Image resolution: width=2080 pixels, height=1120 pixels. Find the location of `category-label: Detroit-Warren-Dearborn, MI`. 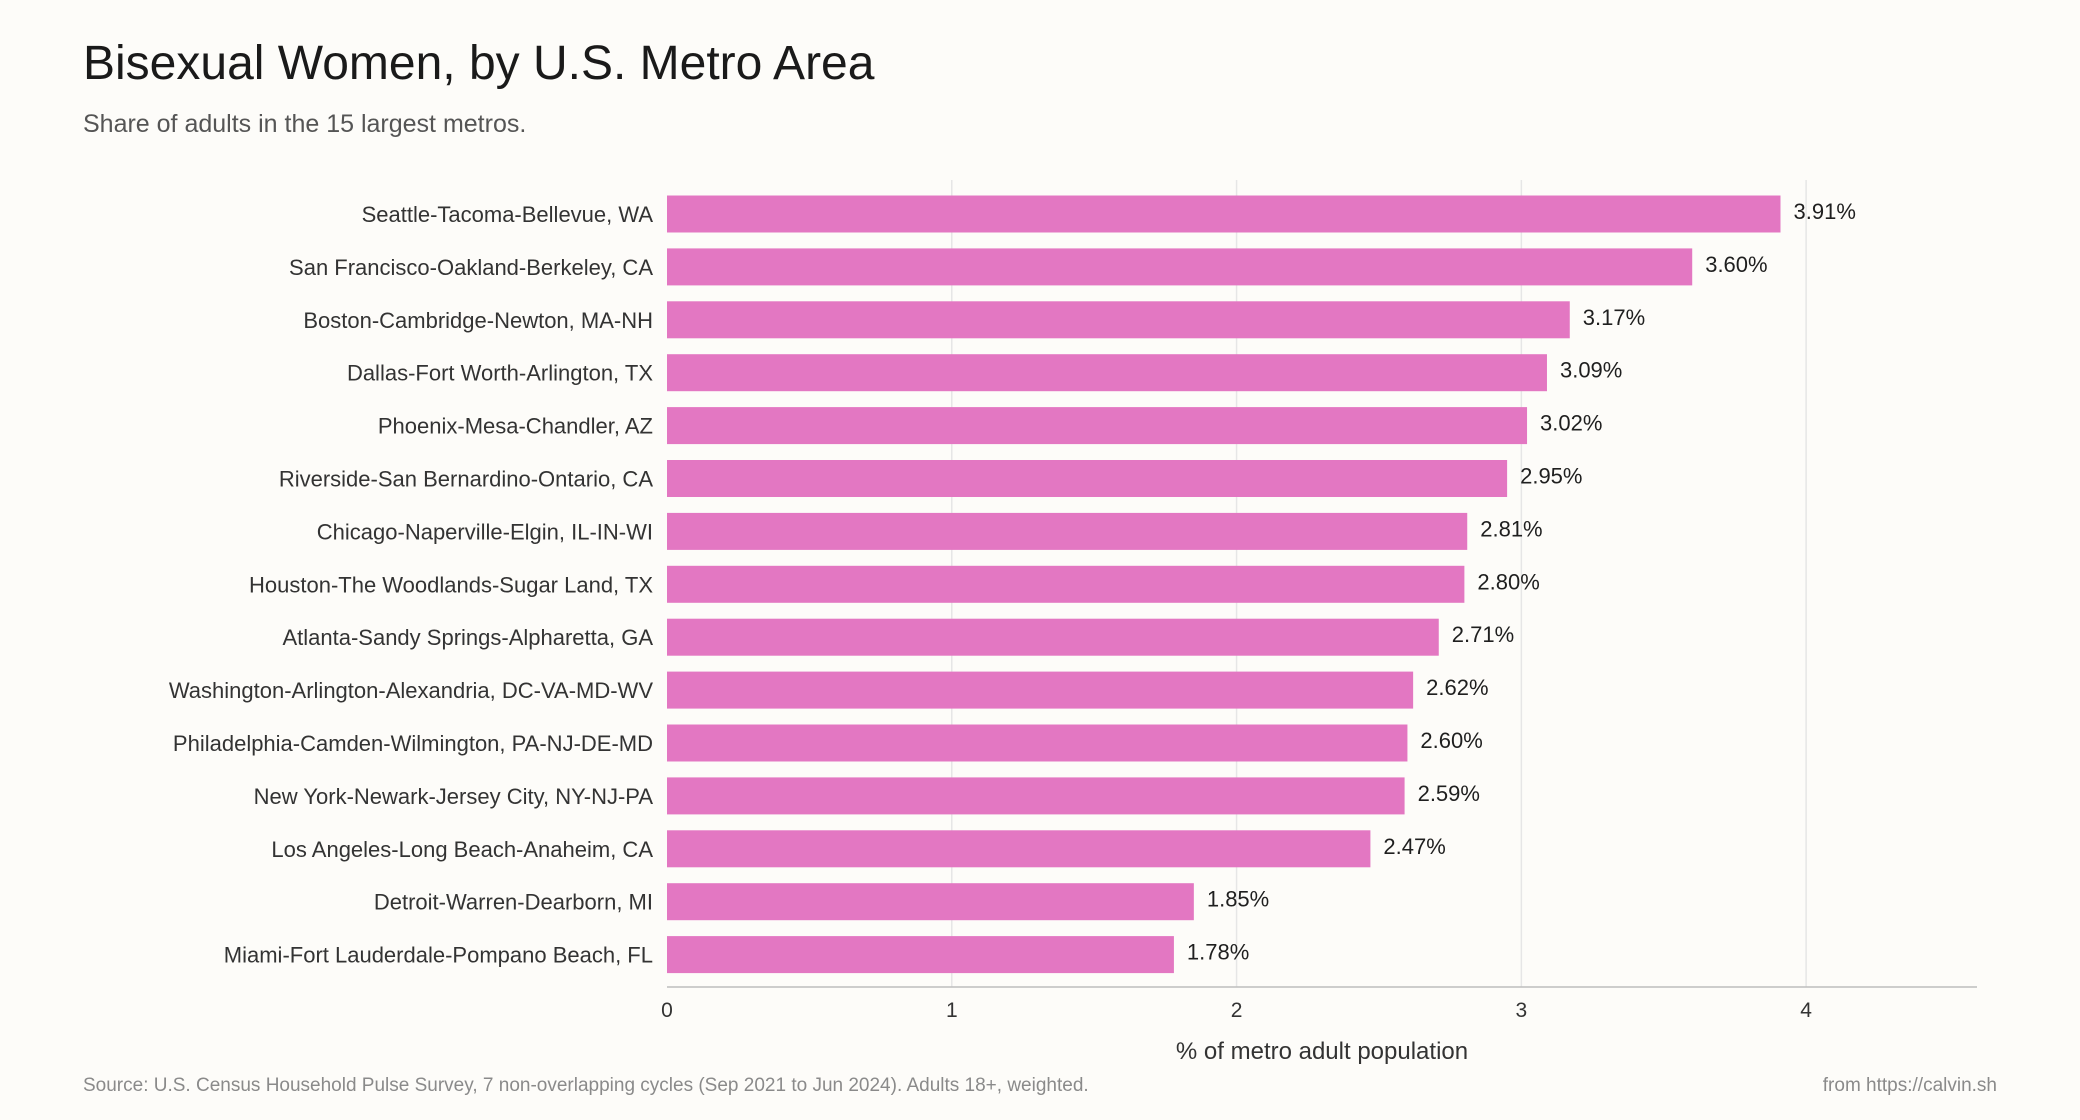

category-label: Detroit-Warren-Dearborn, MI is located at coordinates (513, 902).